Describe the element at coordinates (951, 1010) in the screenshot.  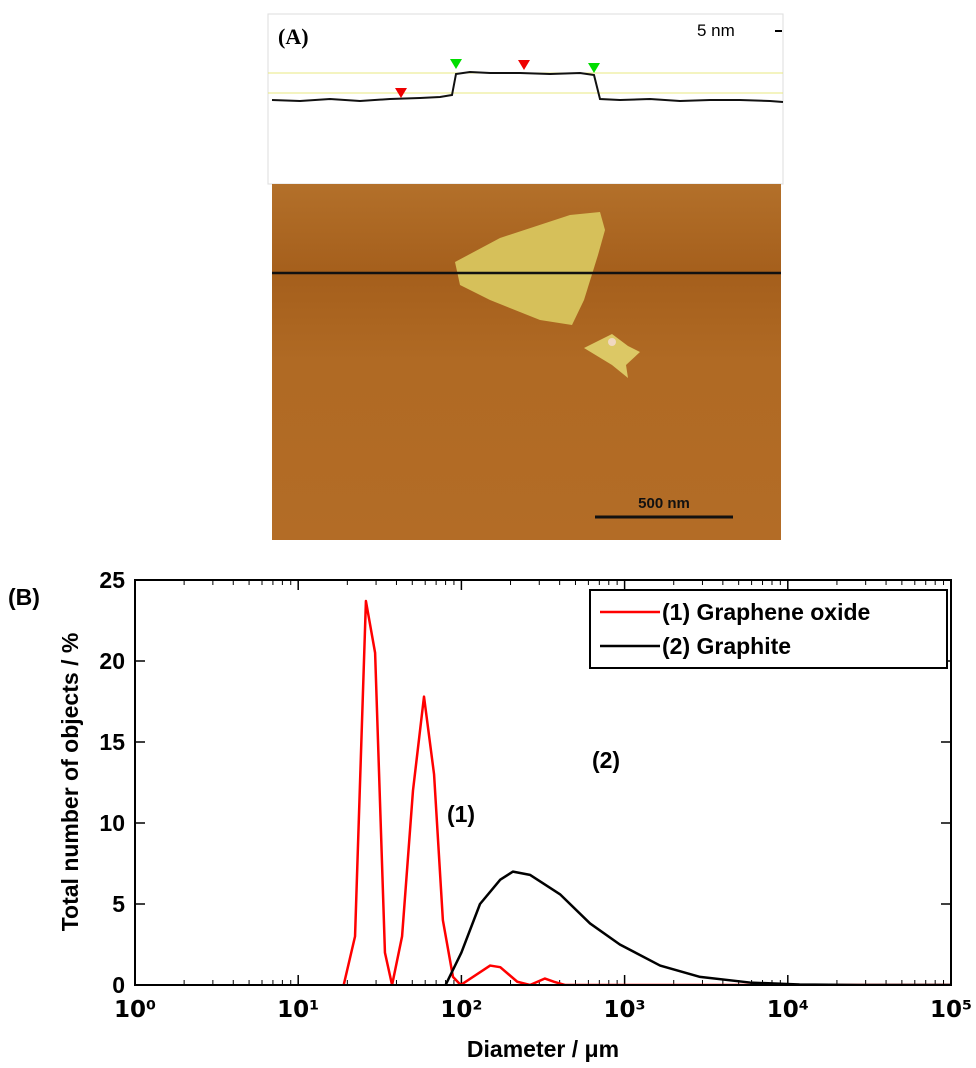
I see `x-tick-label: 10⁵` at that location.